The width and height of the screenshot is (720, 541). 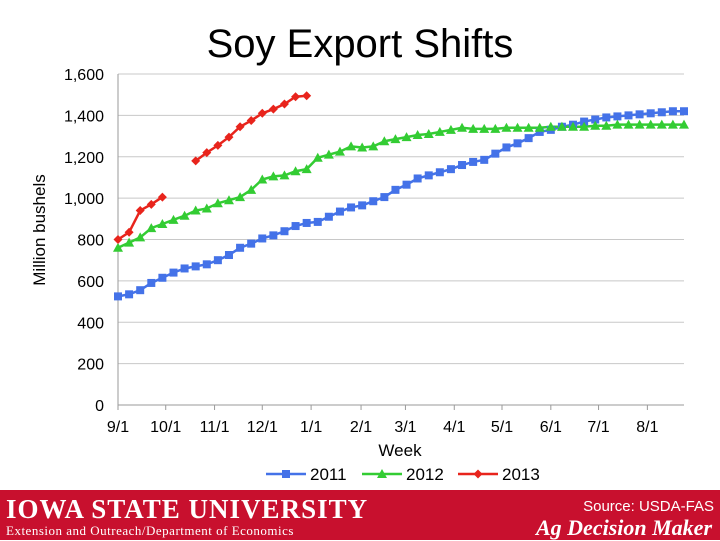 I want to click on legend-label-2013: 2013, so click(x=521, y=474).